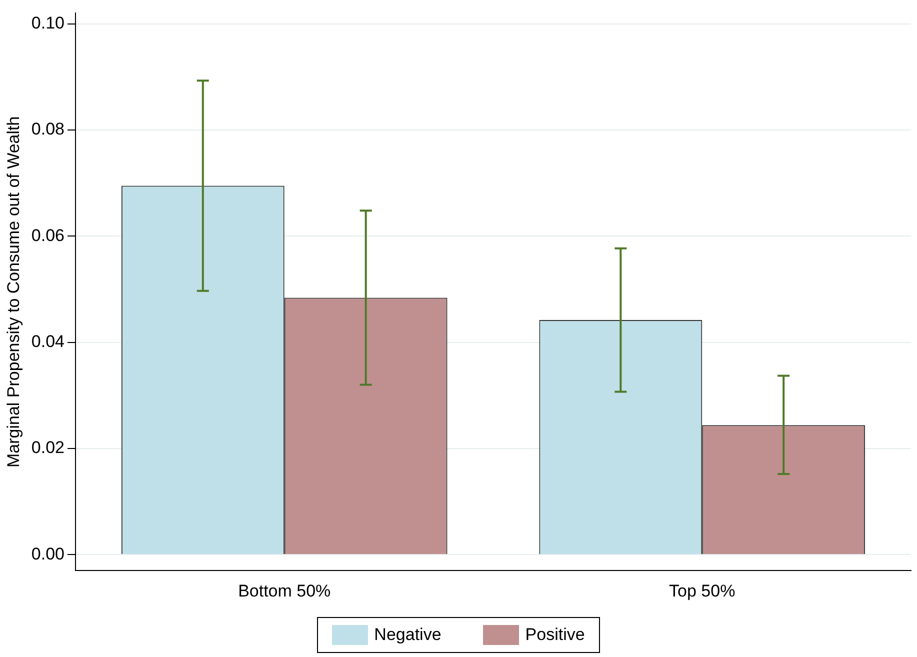 The width and height of the screenshot is (917, 657). What do you see at coordinates (555, 635) in the screenshot?
I see `legend-label: Positive` at bounding box center [555, 635].